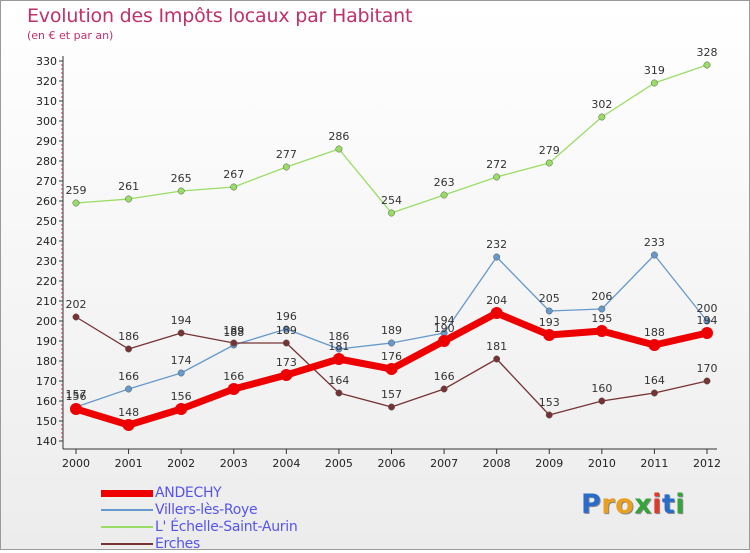  I want to click on data-label: 232, so click(496, 244).